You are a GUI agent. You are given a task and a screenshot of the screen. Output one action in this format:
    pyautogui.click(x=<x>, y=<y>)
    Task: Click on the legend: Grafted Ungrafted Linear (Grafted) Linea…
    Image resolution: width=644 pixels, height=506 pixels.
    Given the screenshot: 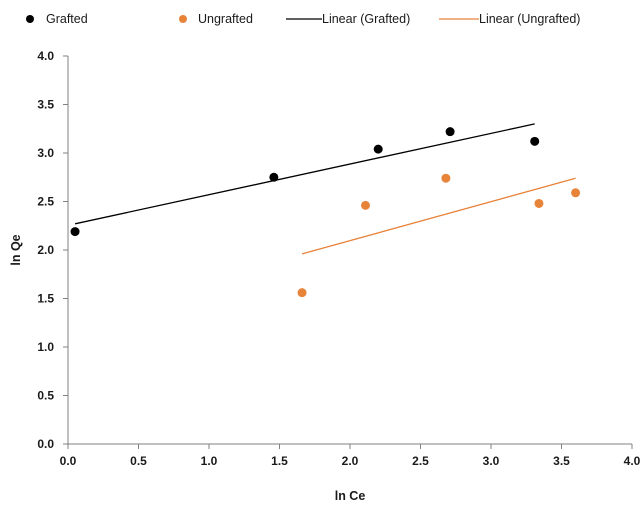 What is the action you would take?
    pyautogui.click(x=303, y=19)
    